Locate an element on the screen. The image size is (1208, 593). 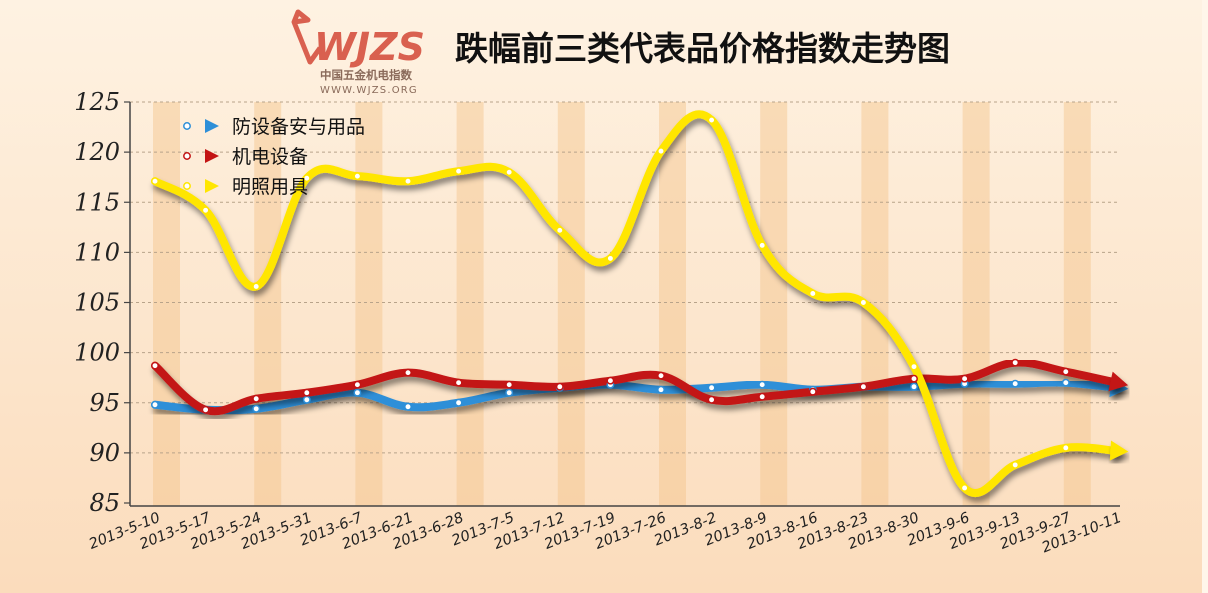
logo: WJZS 中国五金机电指数 WWW.WJZS.ORG is located at coordinates (358, 52).